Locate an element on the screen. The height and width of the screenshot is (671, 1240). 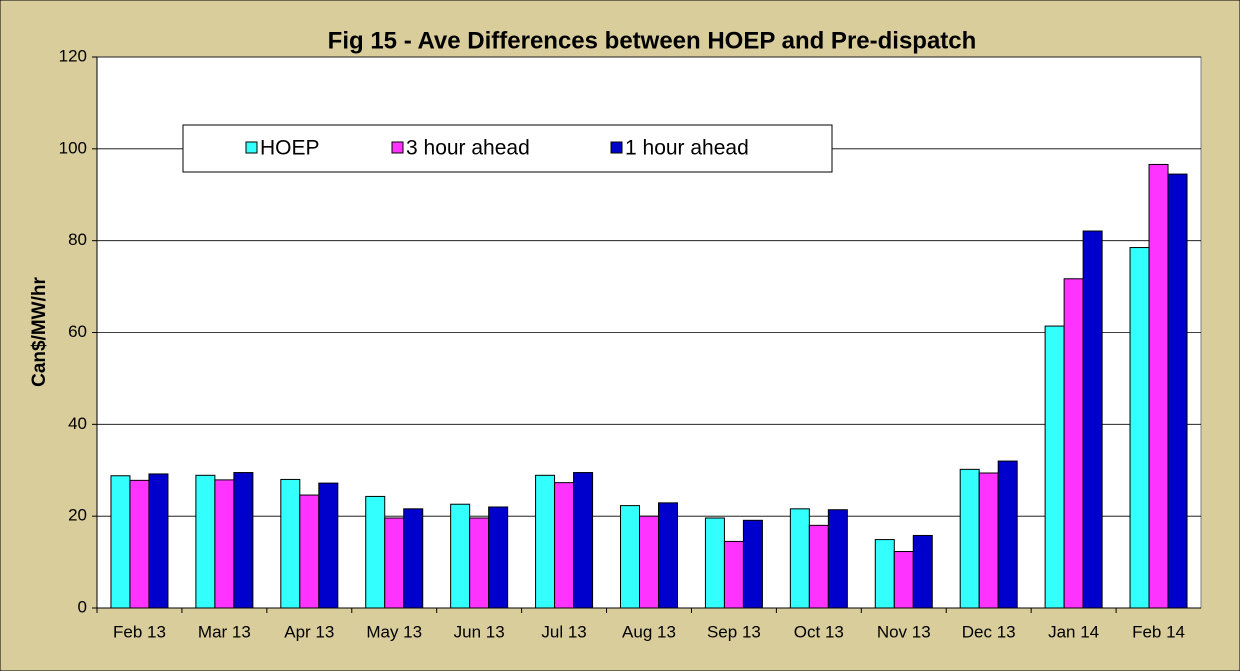
y-tick-label: 20 is located at coordinates (77, 515).